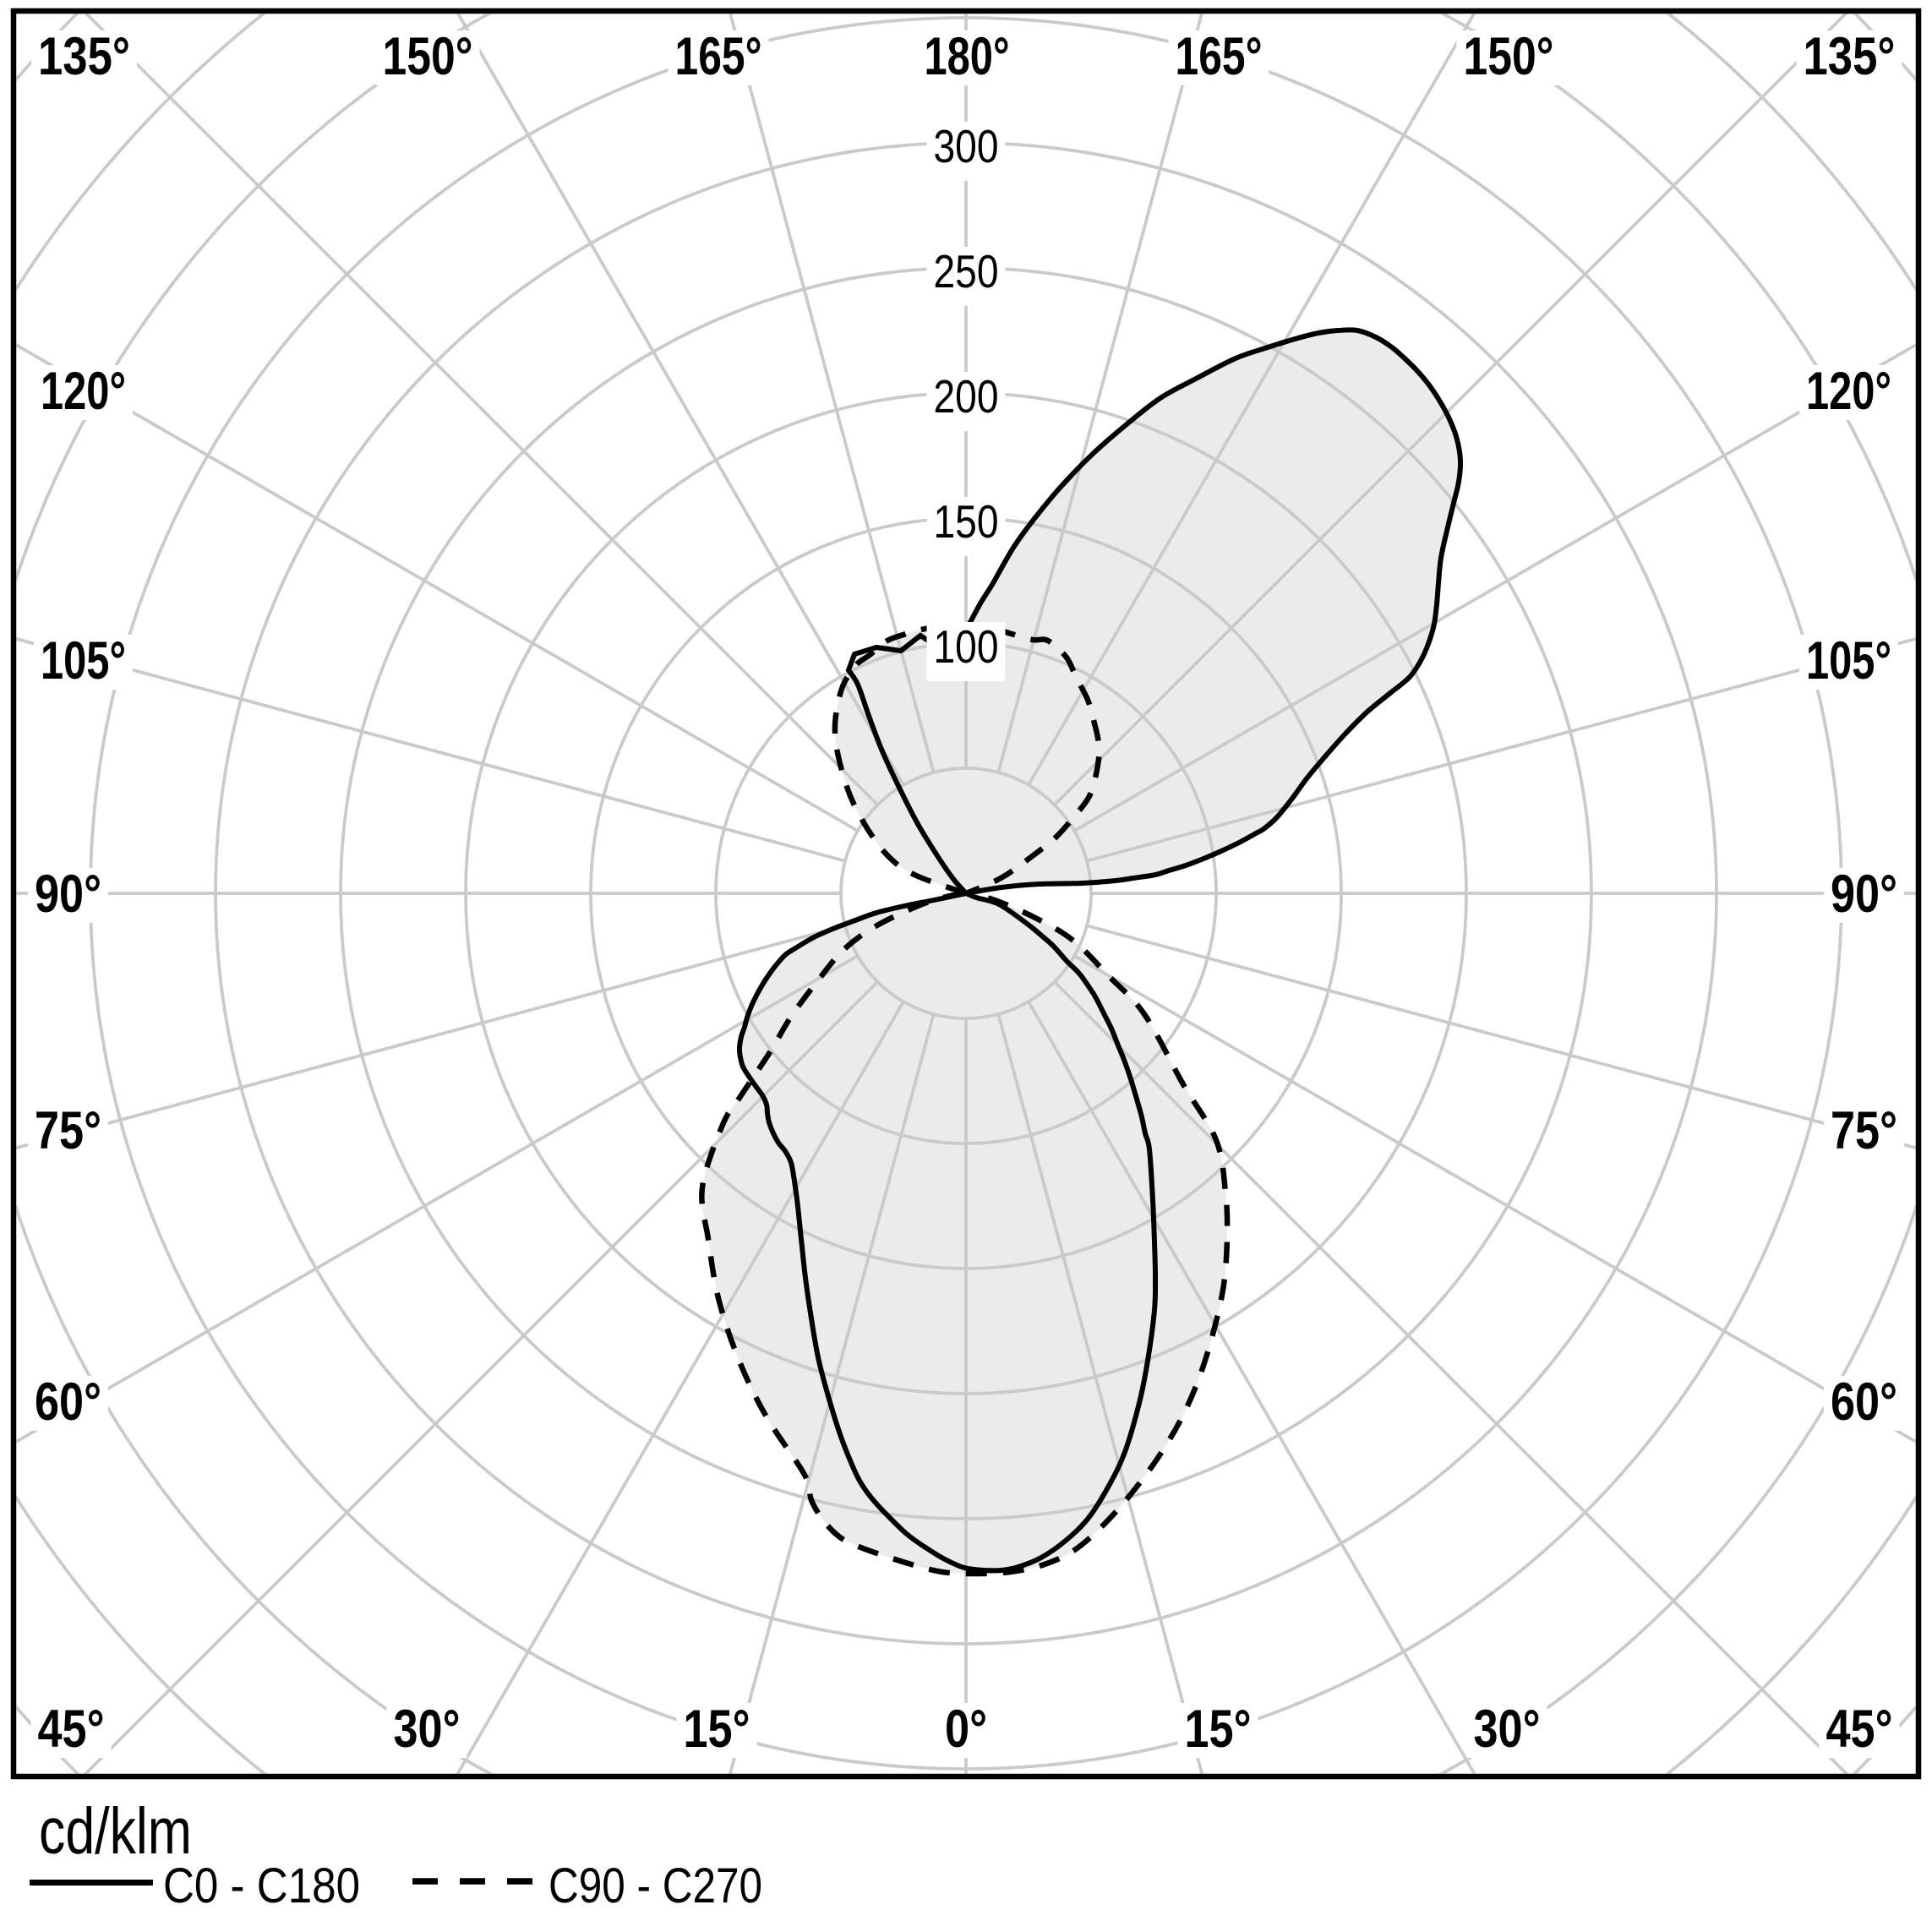  Describe the element at coordinates (966, 146) in the screenshot. I see `svg-text: 300` at that location.